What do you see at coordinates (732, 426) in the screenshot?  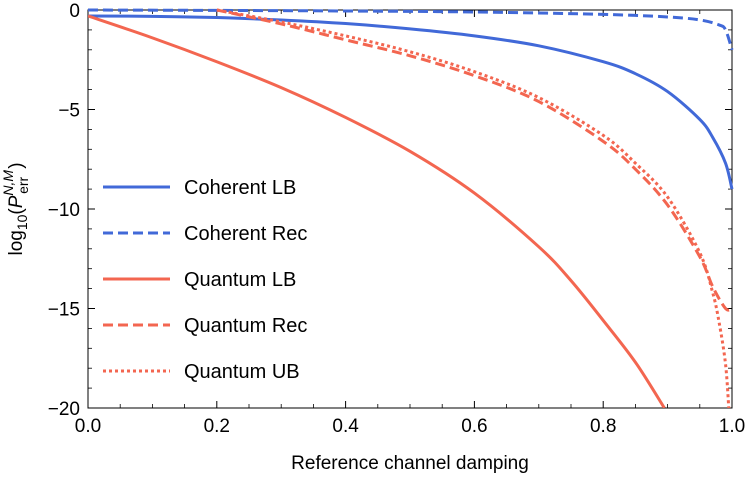 I see `x-tick-label: 1.0` at bounding box center [732, 426].